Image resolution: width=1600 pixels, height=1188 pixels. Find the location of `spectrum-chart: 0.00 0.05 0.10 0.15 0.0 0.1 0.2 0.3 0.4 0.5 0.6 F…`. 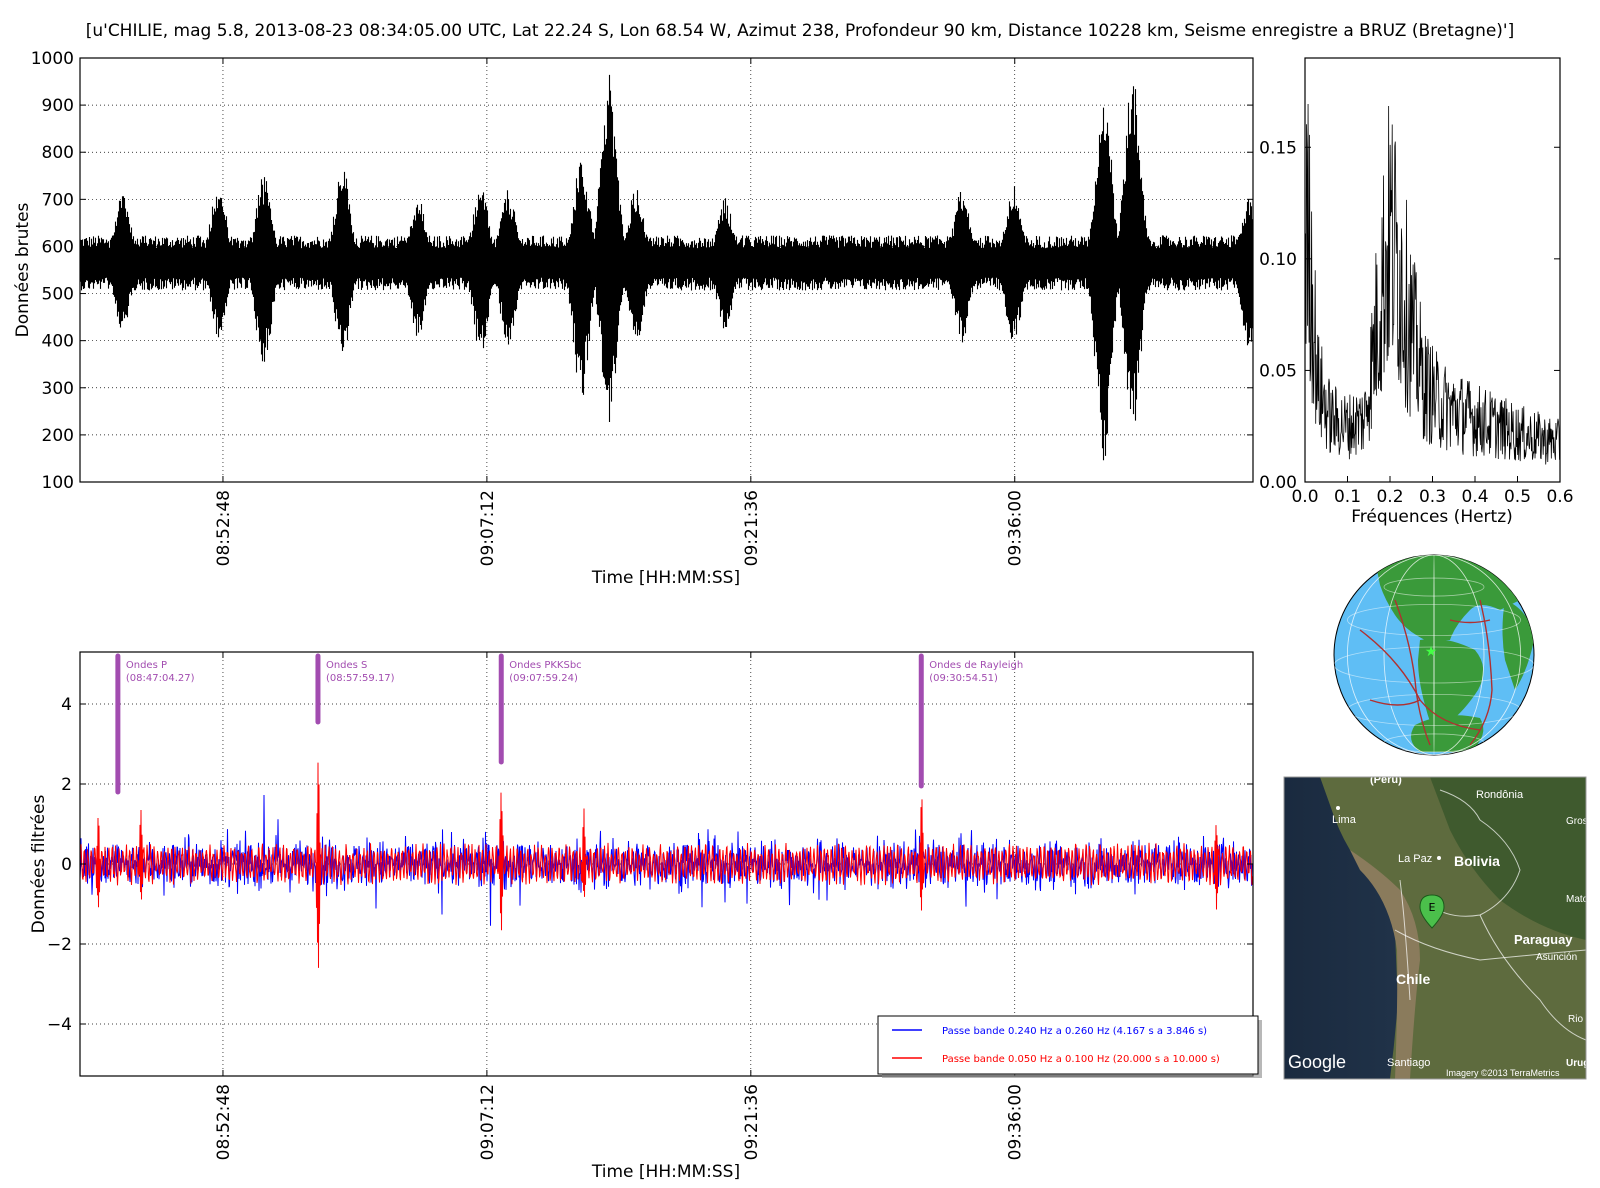

spectrum-chart: 0.00 0.05 0.10 0.15 0.0 0.1 0.2 0.3 0.4 0.5 0.6 F… is located at coordinates (1416, 292).